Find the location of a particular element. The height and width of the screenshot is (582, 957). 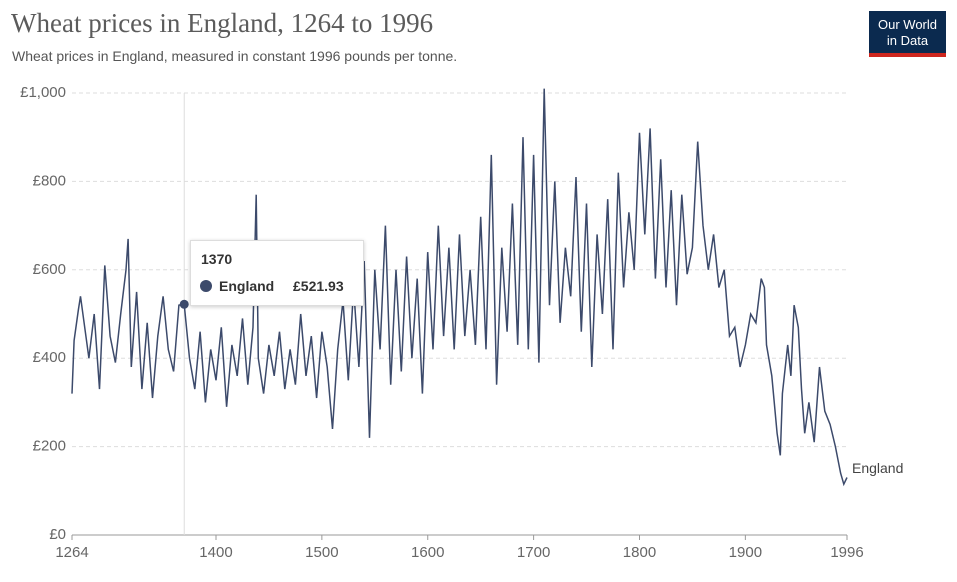

y-tick-label: £200 is located at coordinates (49, 446).